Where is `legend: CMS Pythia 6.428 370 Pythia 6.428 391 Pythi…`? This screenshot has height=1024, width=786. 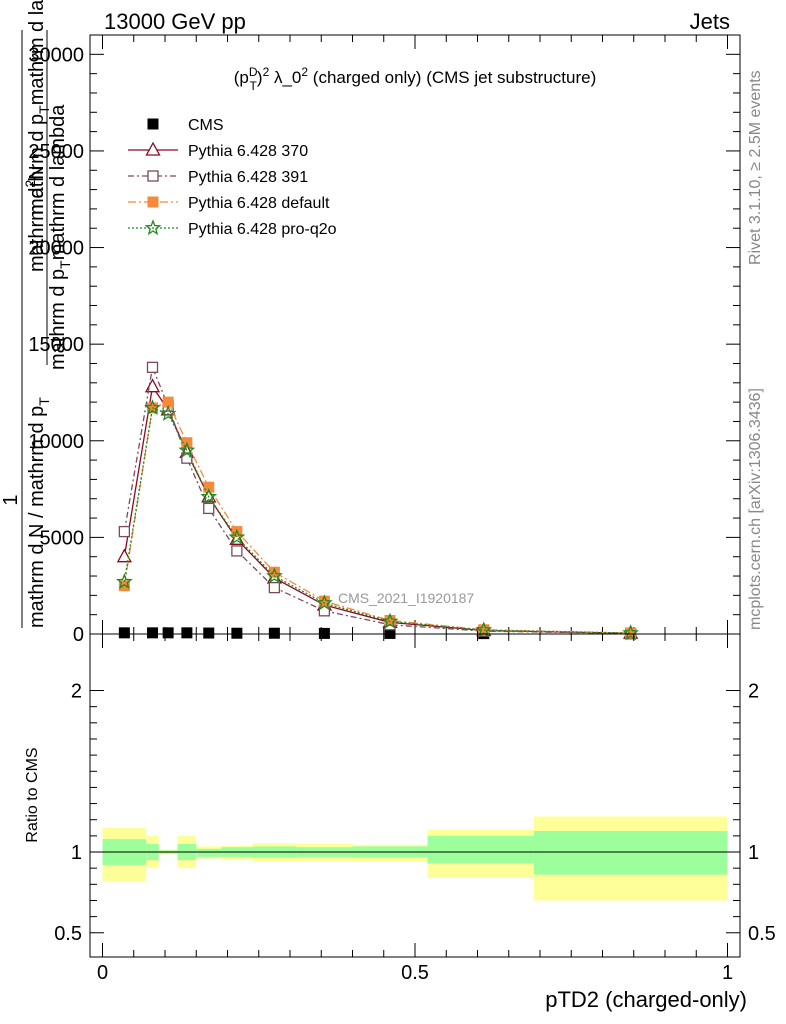
legend: CMS Pythia 6.428 370 Pythia 6.428 391 Pythi… is located at coordinates (232, 177).